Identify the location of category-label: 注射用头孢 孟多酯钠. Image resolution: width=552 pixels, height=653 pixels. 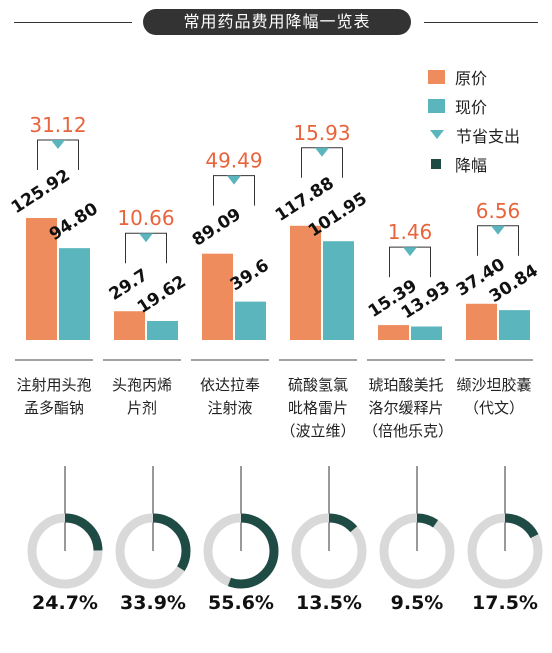
(54, 397).